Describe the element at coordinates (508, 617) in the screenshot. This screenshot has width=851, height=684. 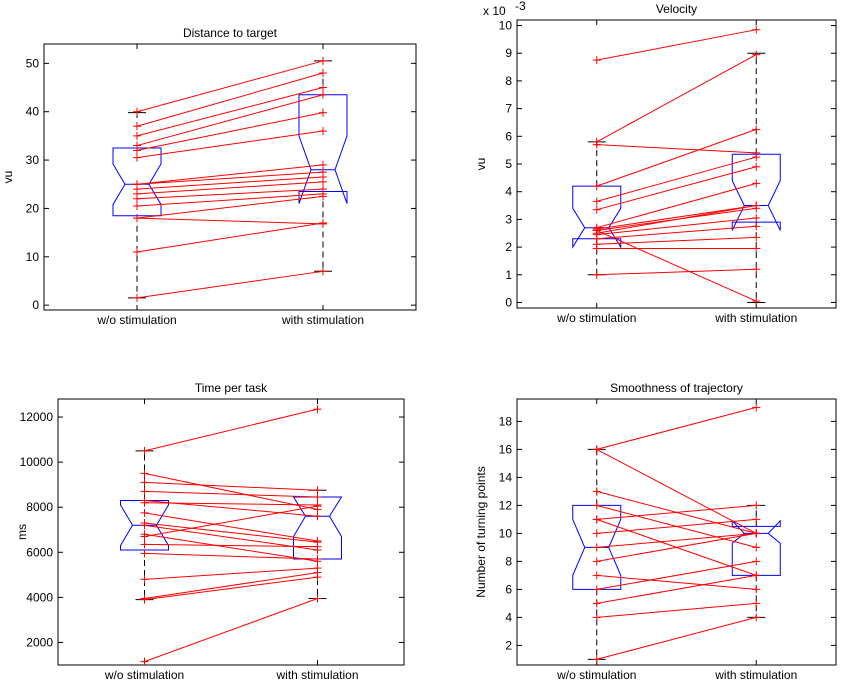
I see `panel-4-ytick-label: 4` at that location.